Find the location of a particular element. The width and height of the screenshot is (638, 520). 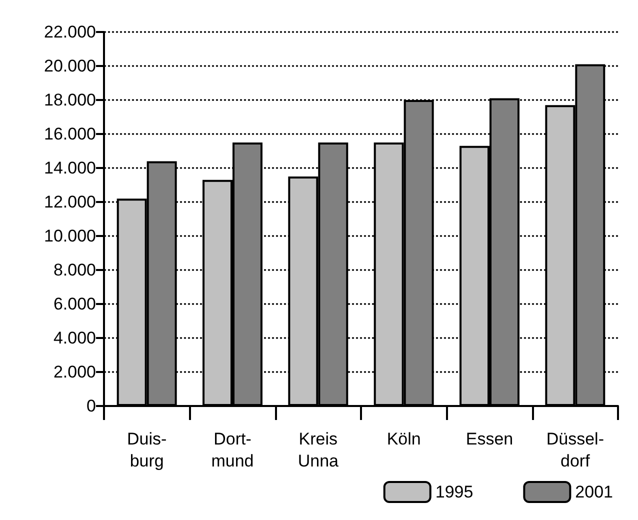

x-tick-label: Duis- burg is located at coordinates (146, 450).